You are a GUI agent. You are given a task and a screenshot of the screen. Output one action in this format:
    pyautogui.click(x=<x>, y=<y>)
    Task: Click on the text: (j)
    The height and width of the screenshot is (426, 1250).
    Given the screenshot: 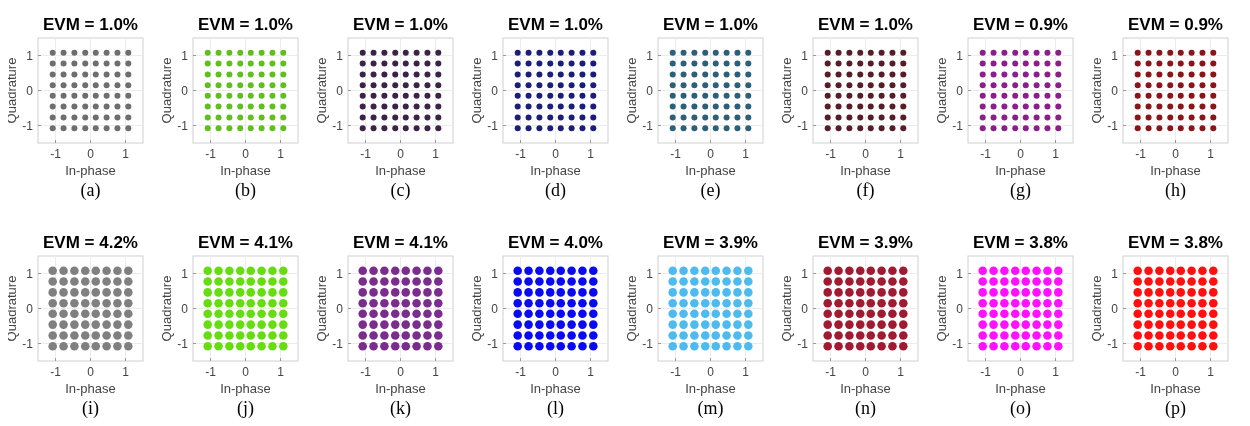 What is the action you would take?
    pyautogui.click(x=245, y=408)
    